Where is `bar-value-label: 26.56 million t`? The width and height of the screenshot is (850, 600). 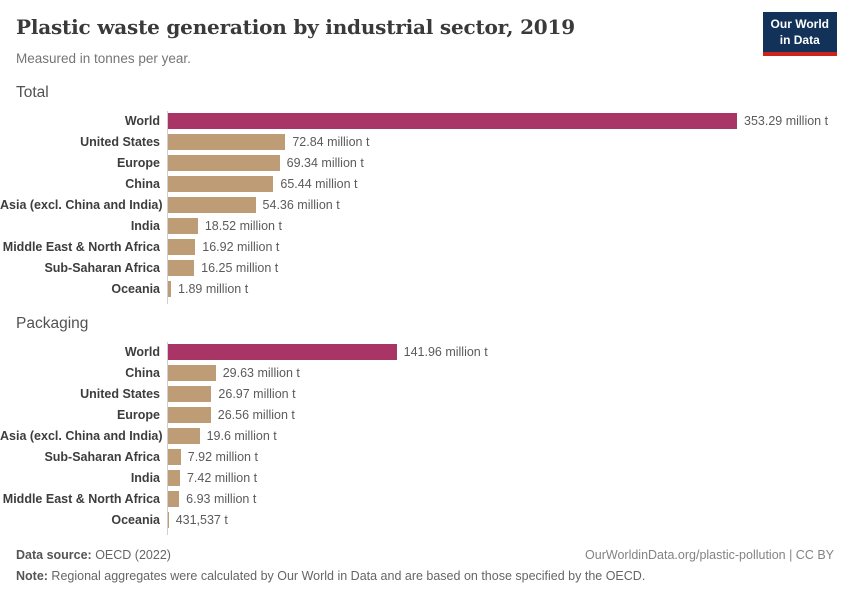 bar-value-label: 26.56 million t is located at coordinates (256, 415).